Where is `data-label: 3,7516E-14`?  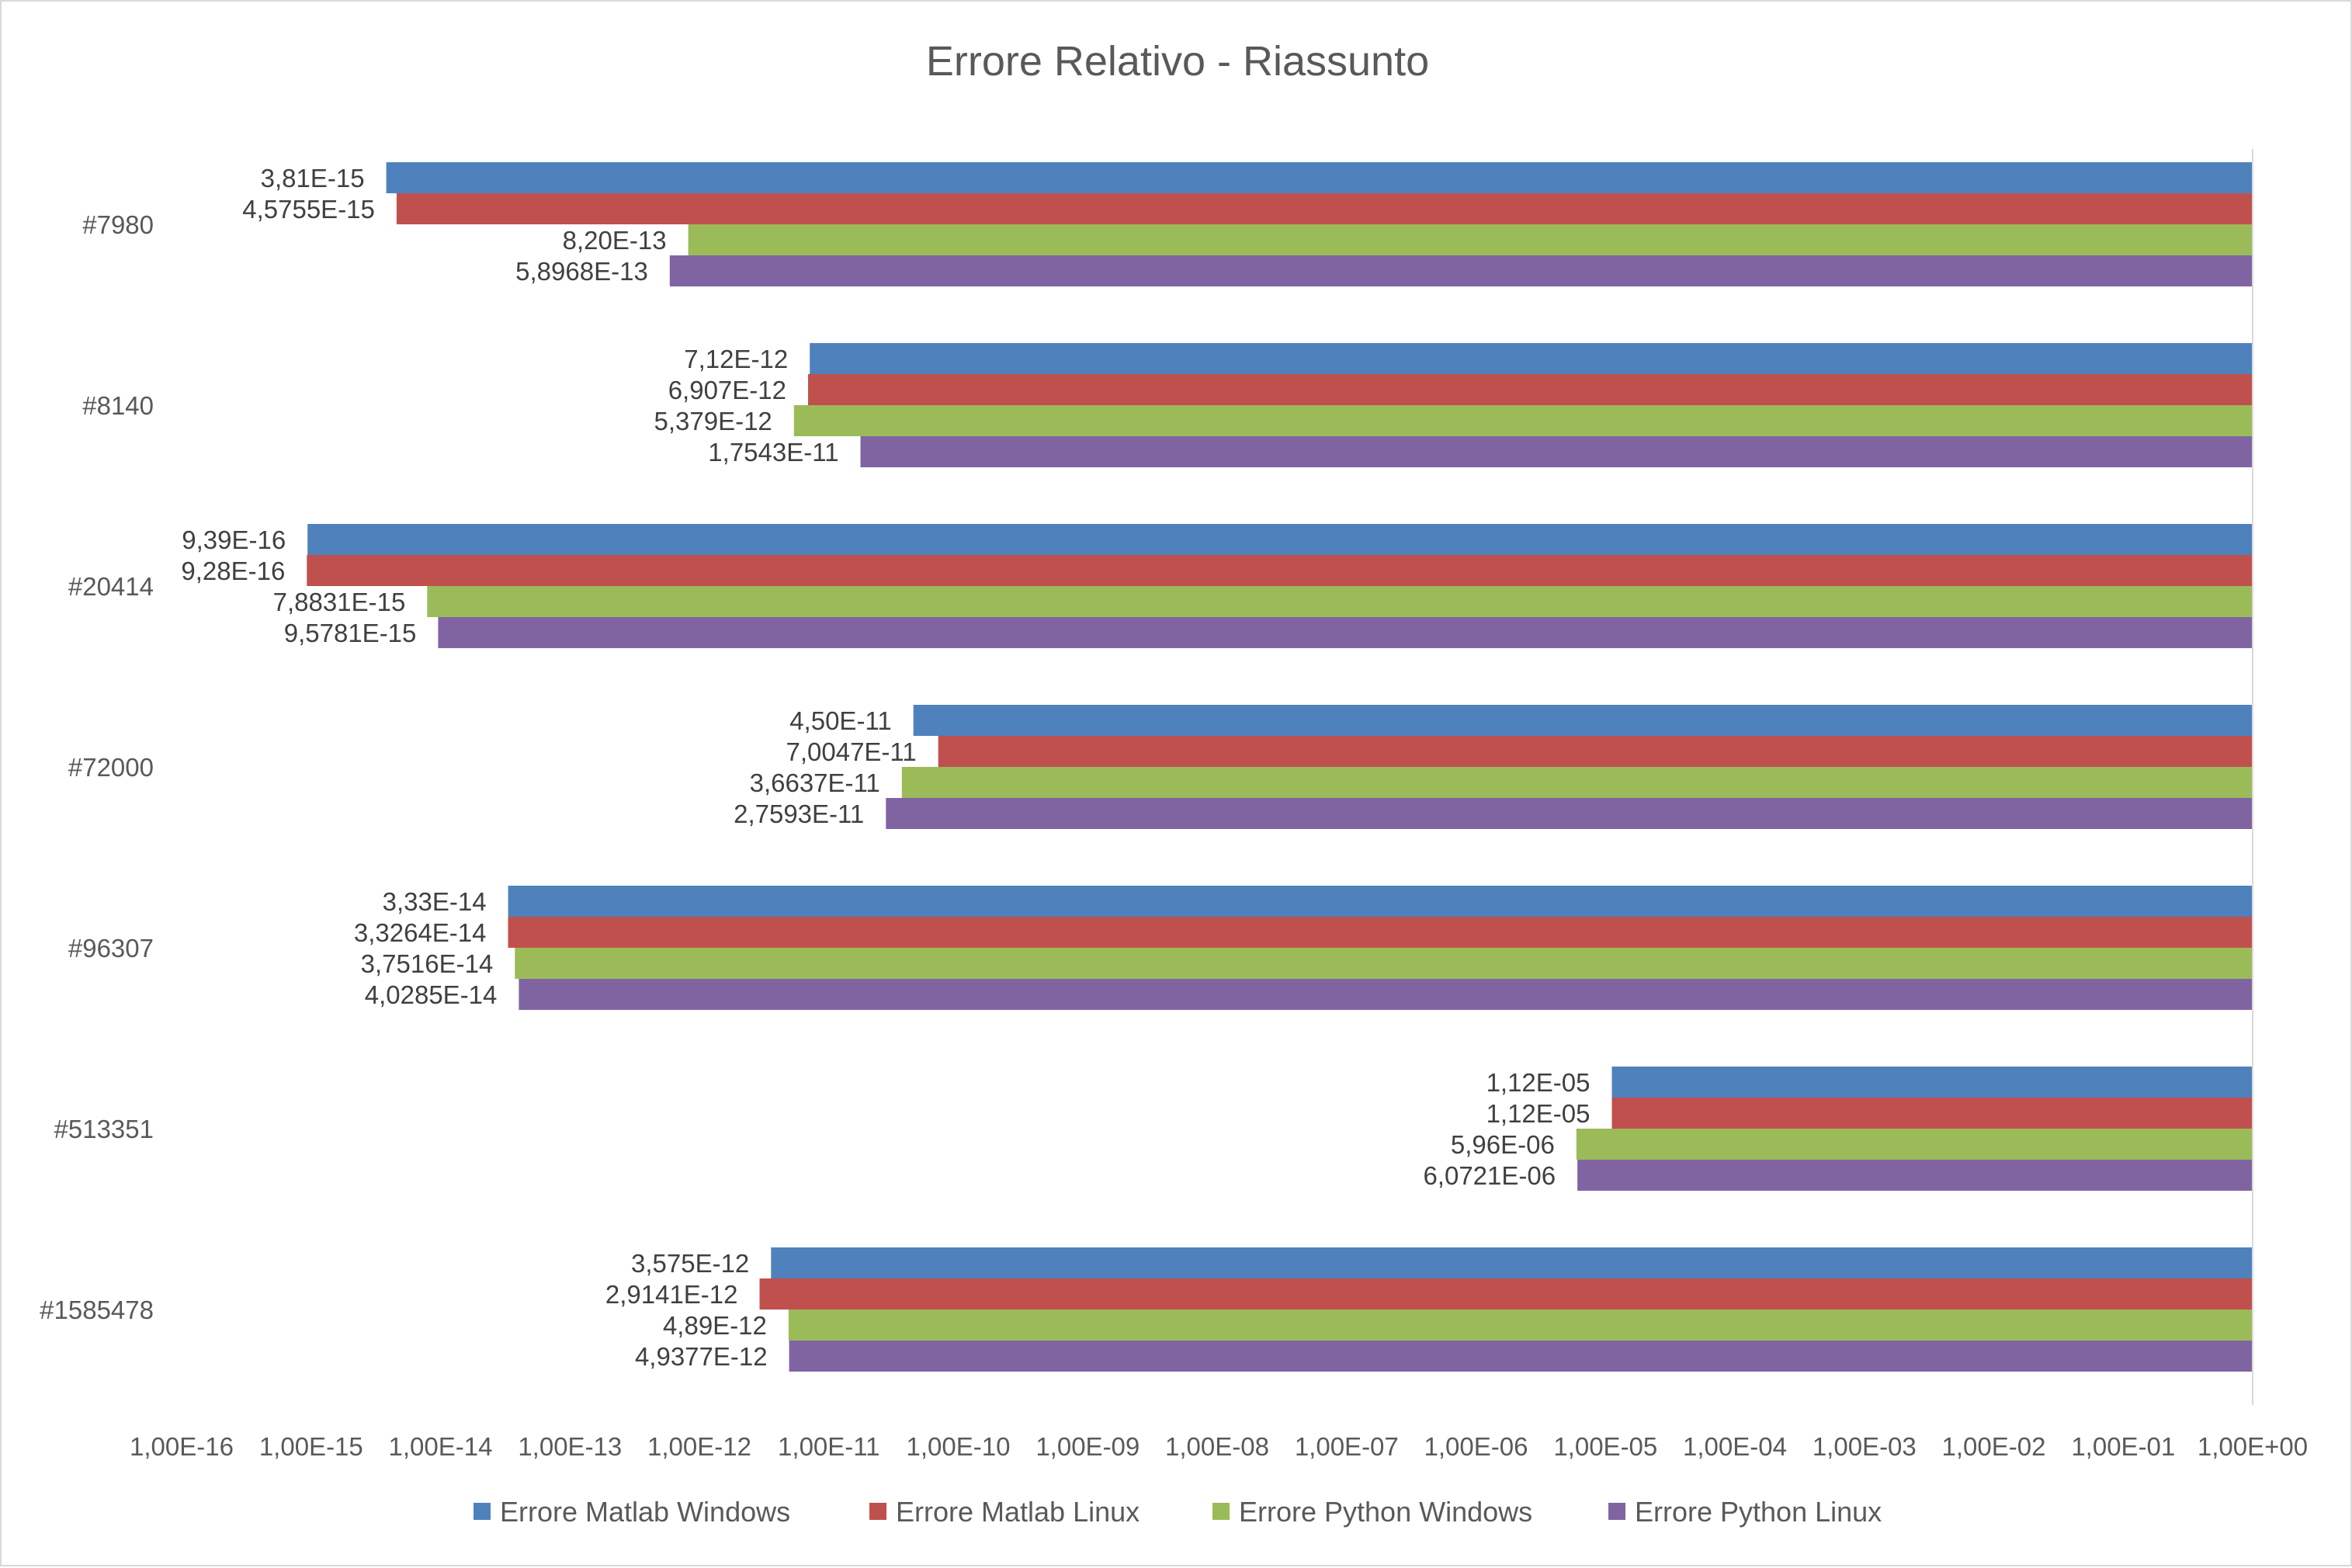 data-label: 3,7516E-14 is located at coordinates (427, 963).